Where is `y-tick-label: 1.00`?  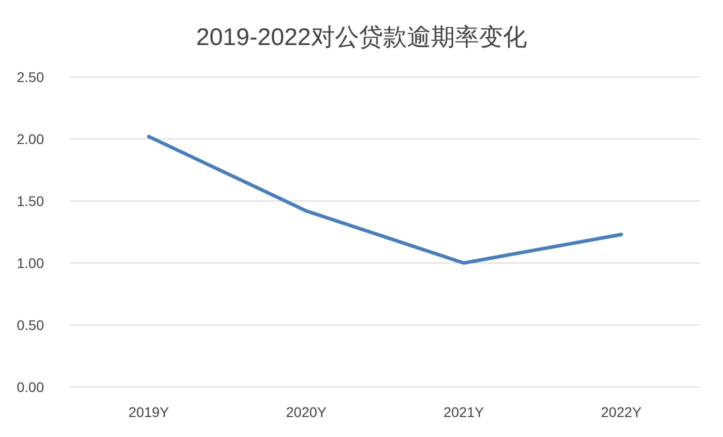
y-tick-label: 1.00 is located at coordinates (30, 262).